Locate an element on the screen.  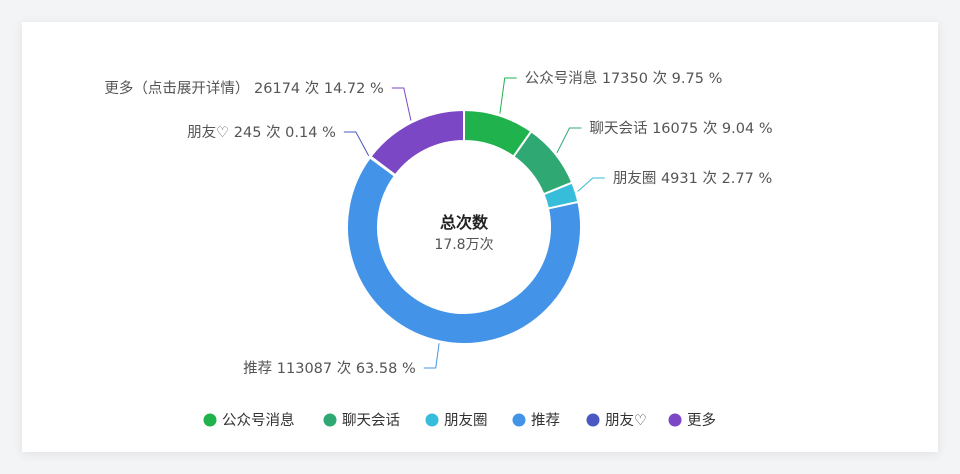
legend-item-3: 推荐 is located at coordinates (536, 420).